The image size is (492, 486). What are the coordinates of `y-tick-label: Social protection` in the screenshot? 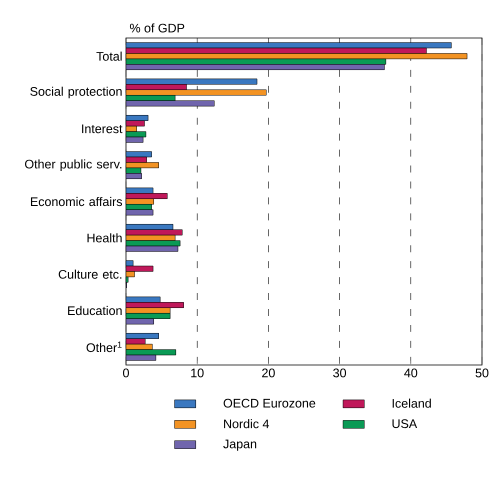 It's located at (76, 92).